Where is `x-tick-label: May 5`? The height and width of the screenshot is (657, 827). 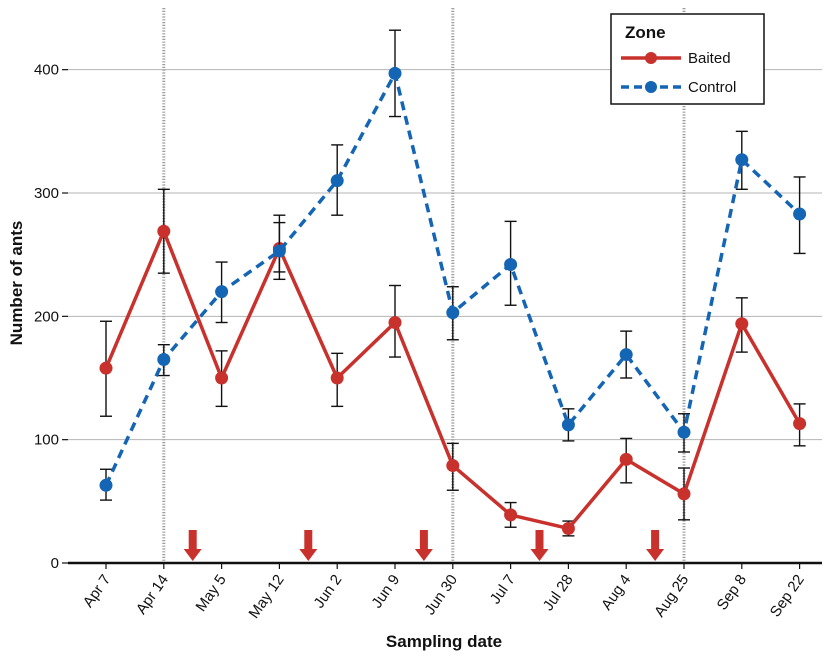
x-tick-label: May 5 is located at coordinates (211, 593).